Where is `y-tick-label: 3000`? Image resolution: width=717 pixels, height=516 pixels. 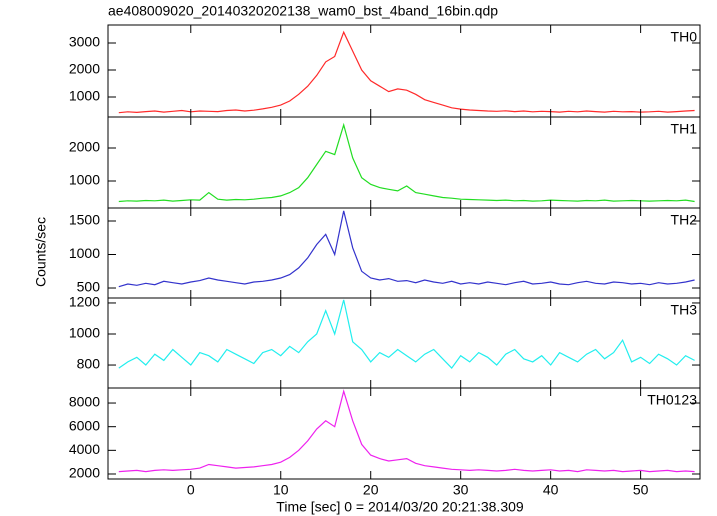
y-tick-label: 3000 is located at coordinates (84, 42).